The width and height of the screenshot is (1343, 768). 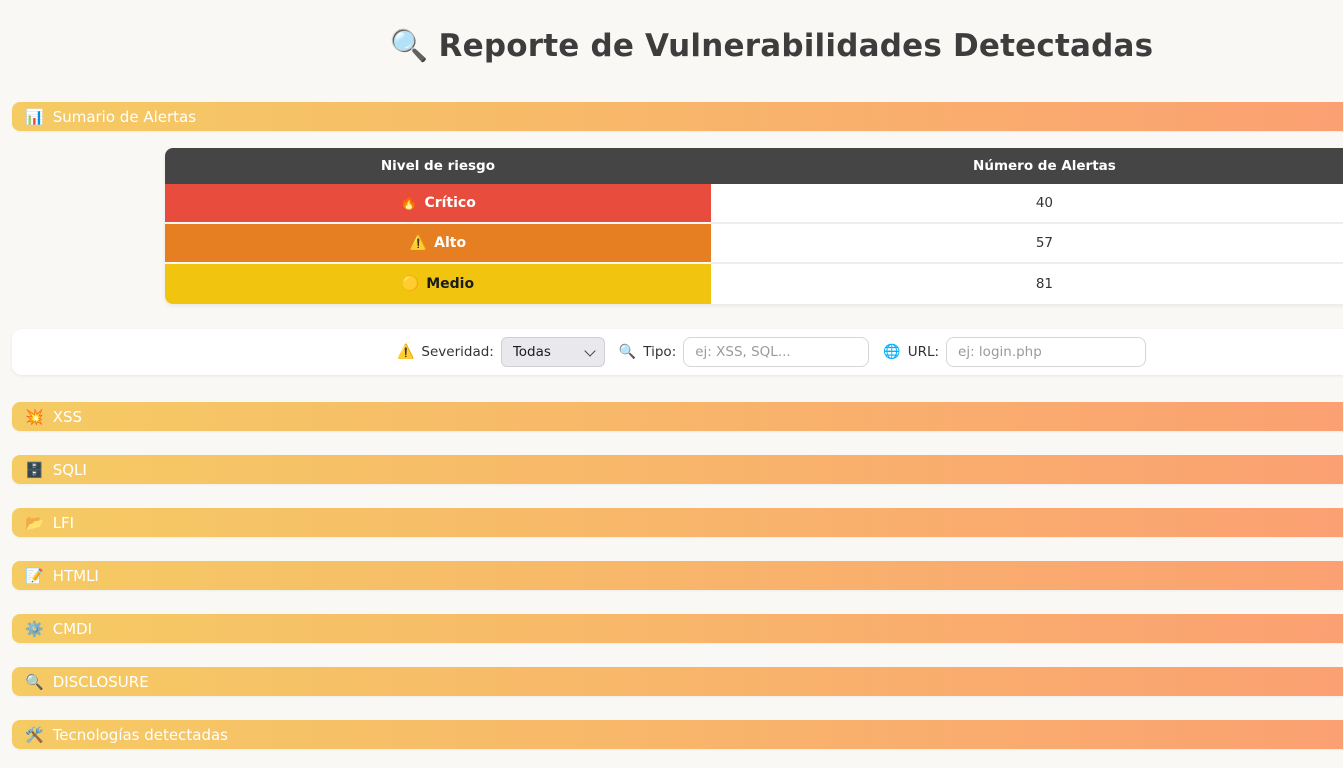 I want to click on risk-level-cell: ⚠️ Alto, so click(x=438, y=244).